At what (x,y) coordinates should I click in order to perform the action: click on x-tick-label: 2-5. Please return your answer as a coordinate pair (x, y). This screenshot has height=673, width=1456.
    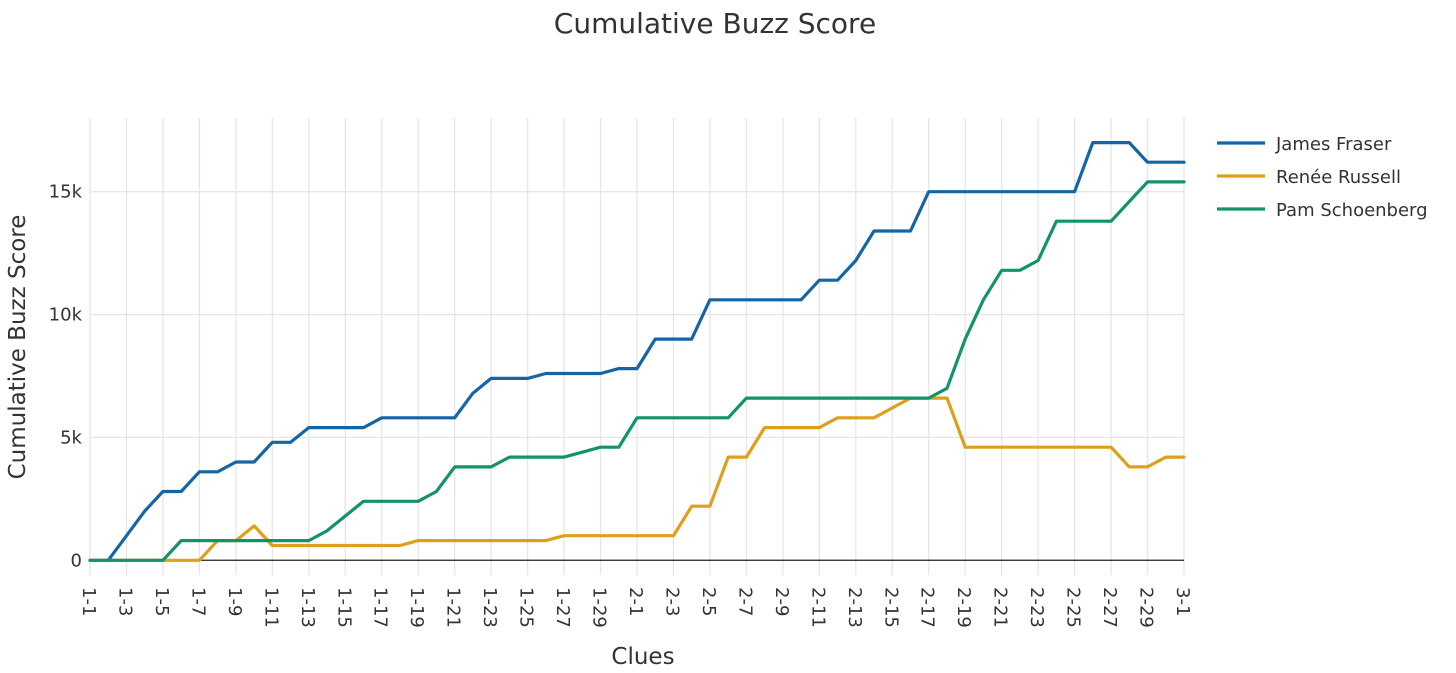
    Looking at the image, I should click on (708, 601).